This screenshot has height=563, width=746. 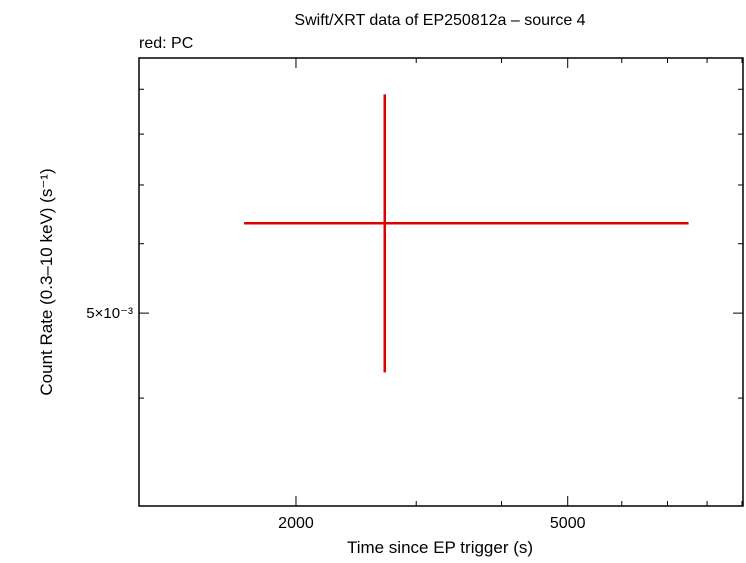 I want to click on y-axis-label: Count Rate (0.3–10 keV) (s⁻¹), so click(x=46, y=281).